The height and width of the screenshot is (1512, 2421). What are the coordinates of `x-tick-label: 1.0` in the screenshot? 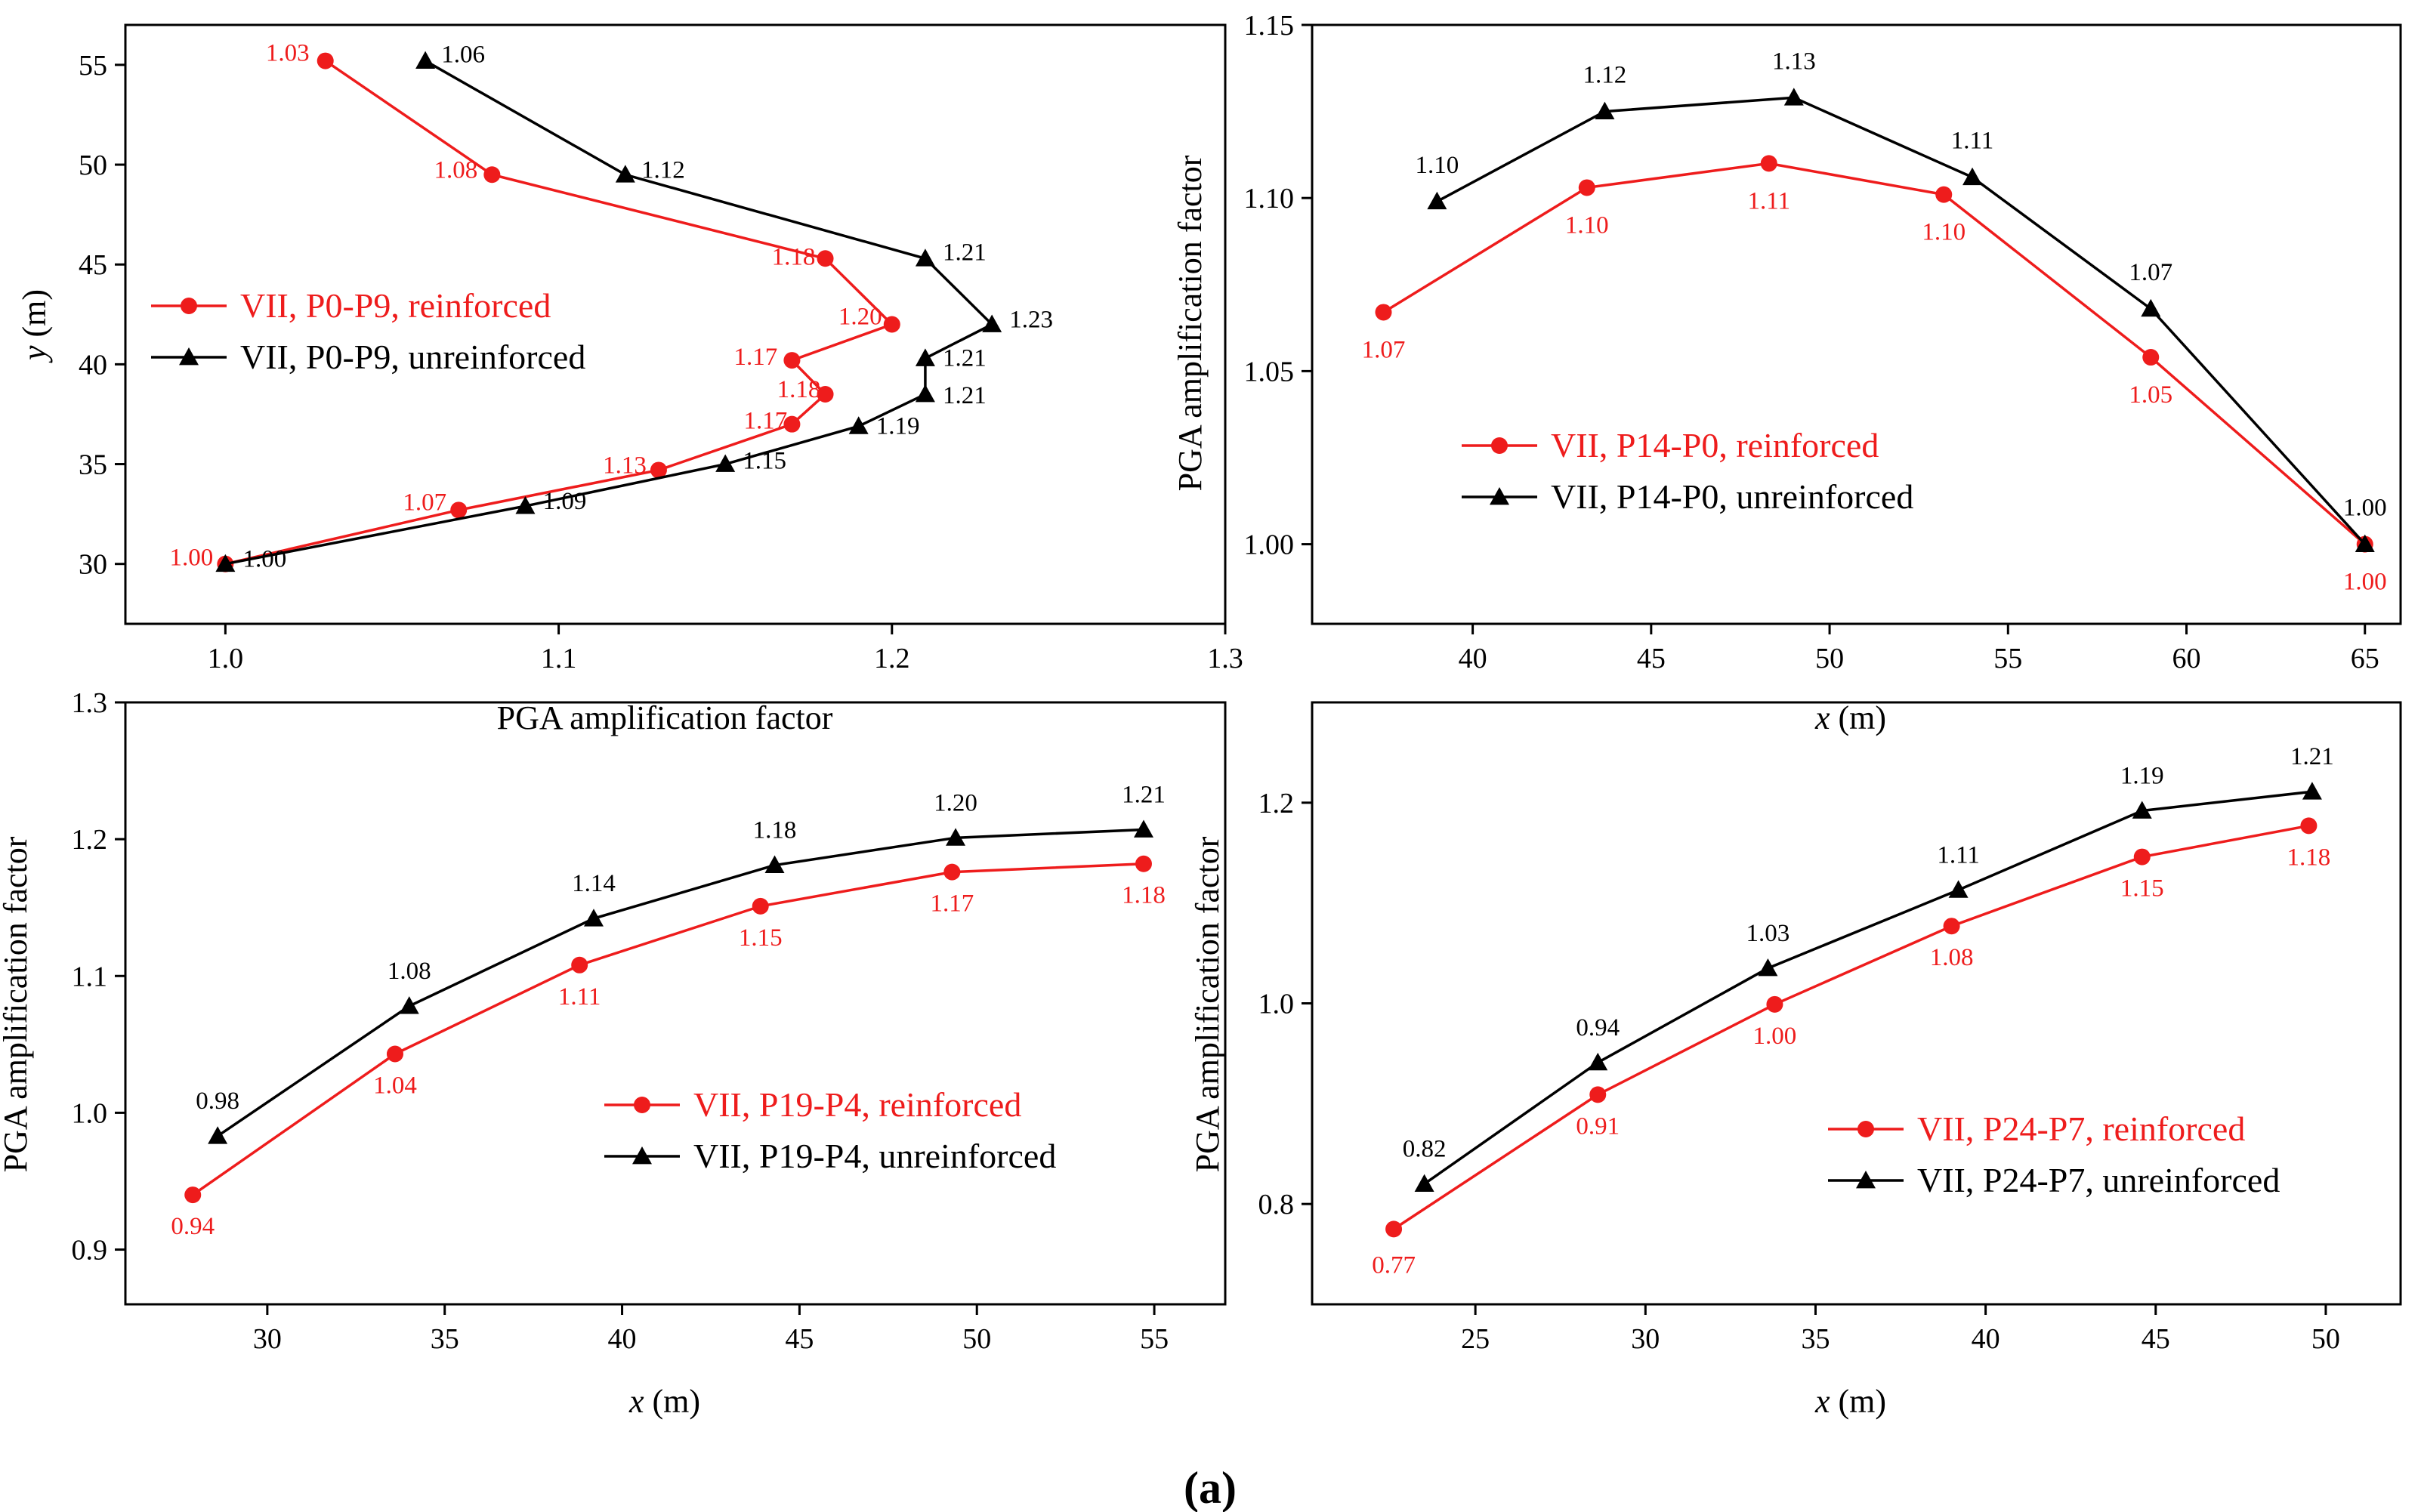 It's located at (226, 658).